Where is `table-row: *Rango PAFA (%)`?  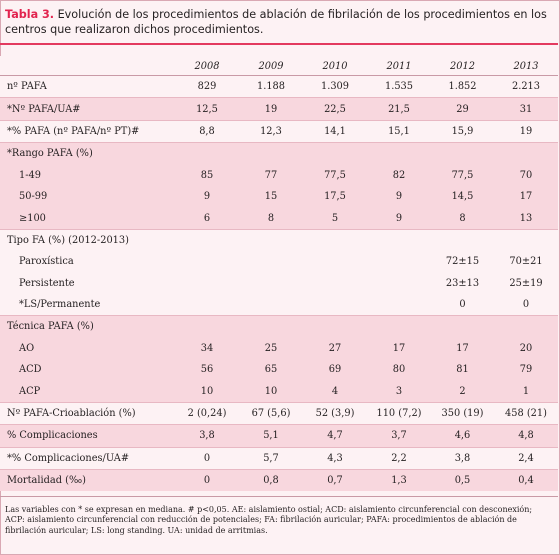 table-row: *Rango PAFA (%) is located at coordinates (279, 153).